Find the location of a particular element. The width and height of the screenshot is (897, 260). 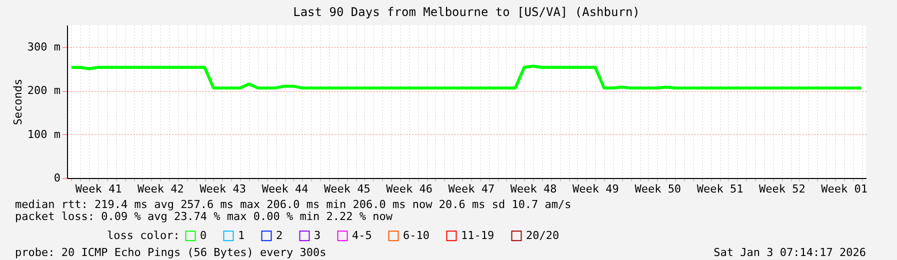

y-tick-label: 0 is located at coordinates (57, 178).